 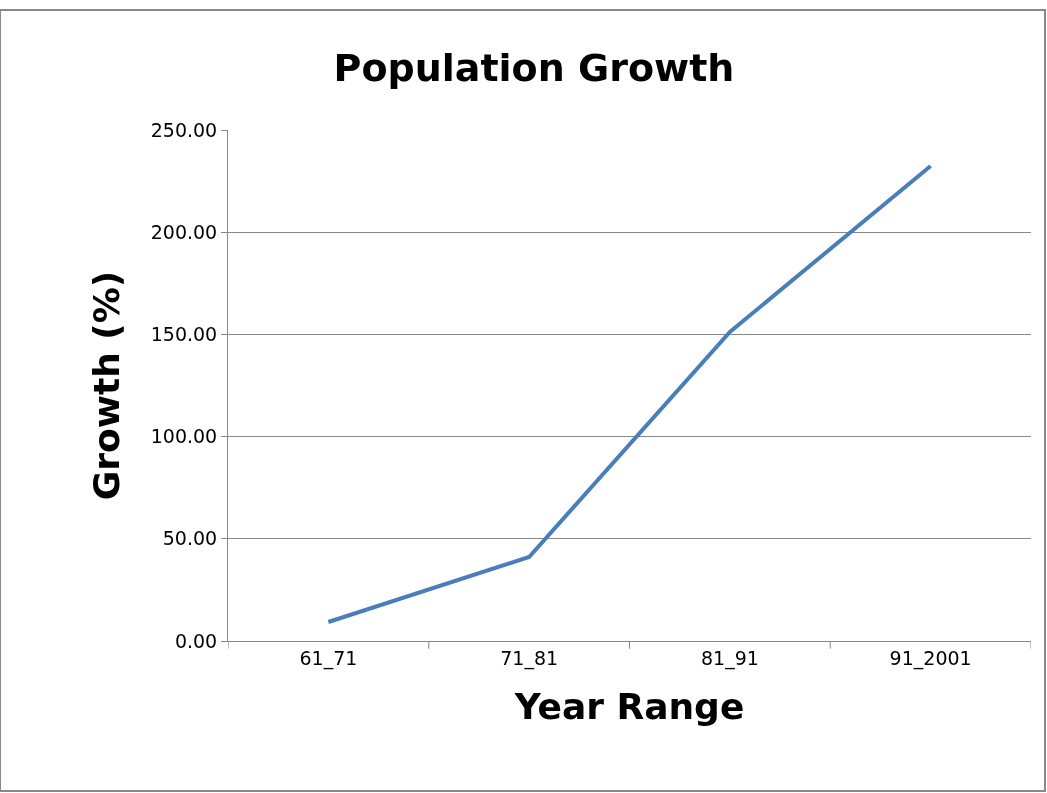 What do you see at coordinates (184, 436) in the screenshot?
I see `y-tick-label: 100.00` at bounding box center [184, 436].